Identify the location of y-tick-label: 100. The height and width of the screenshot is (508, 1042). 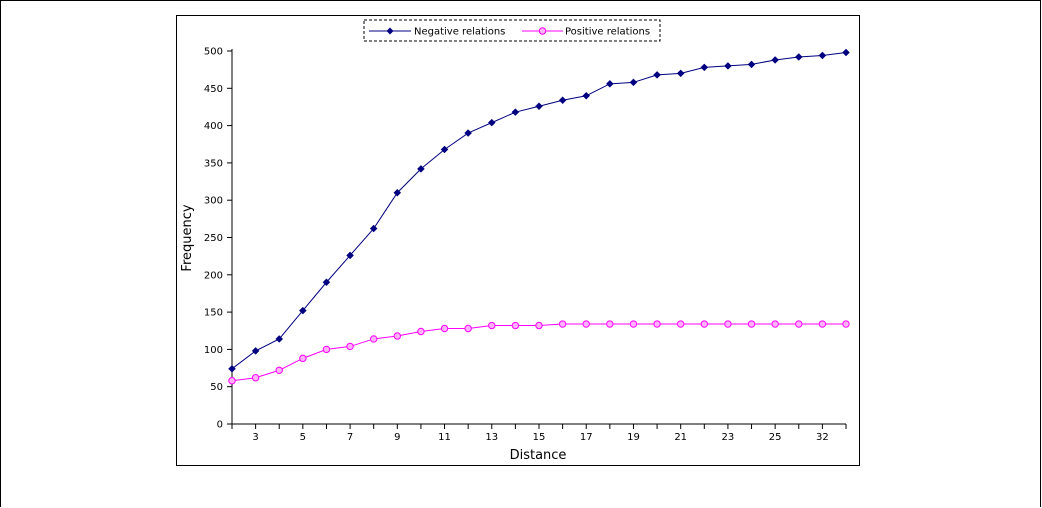
(213, 350).